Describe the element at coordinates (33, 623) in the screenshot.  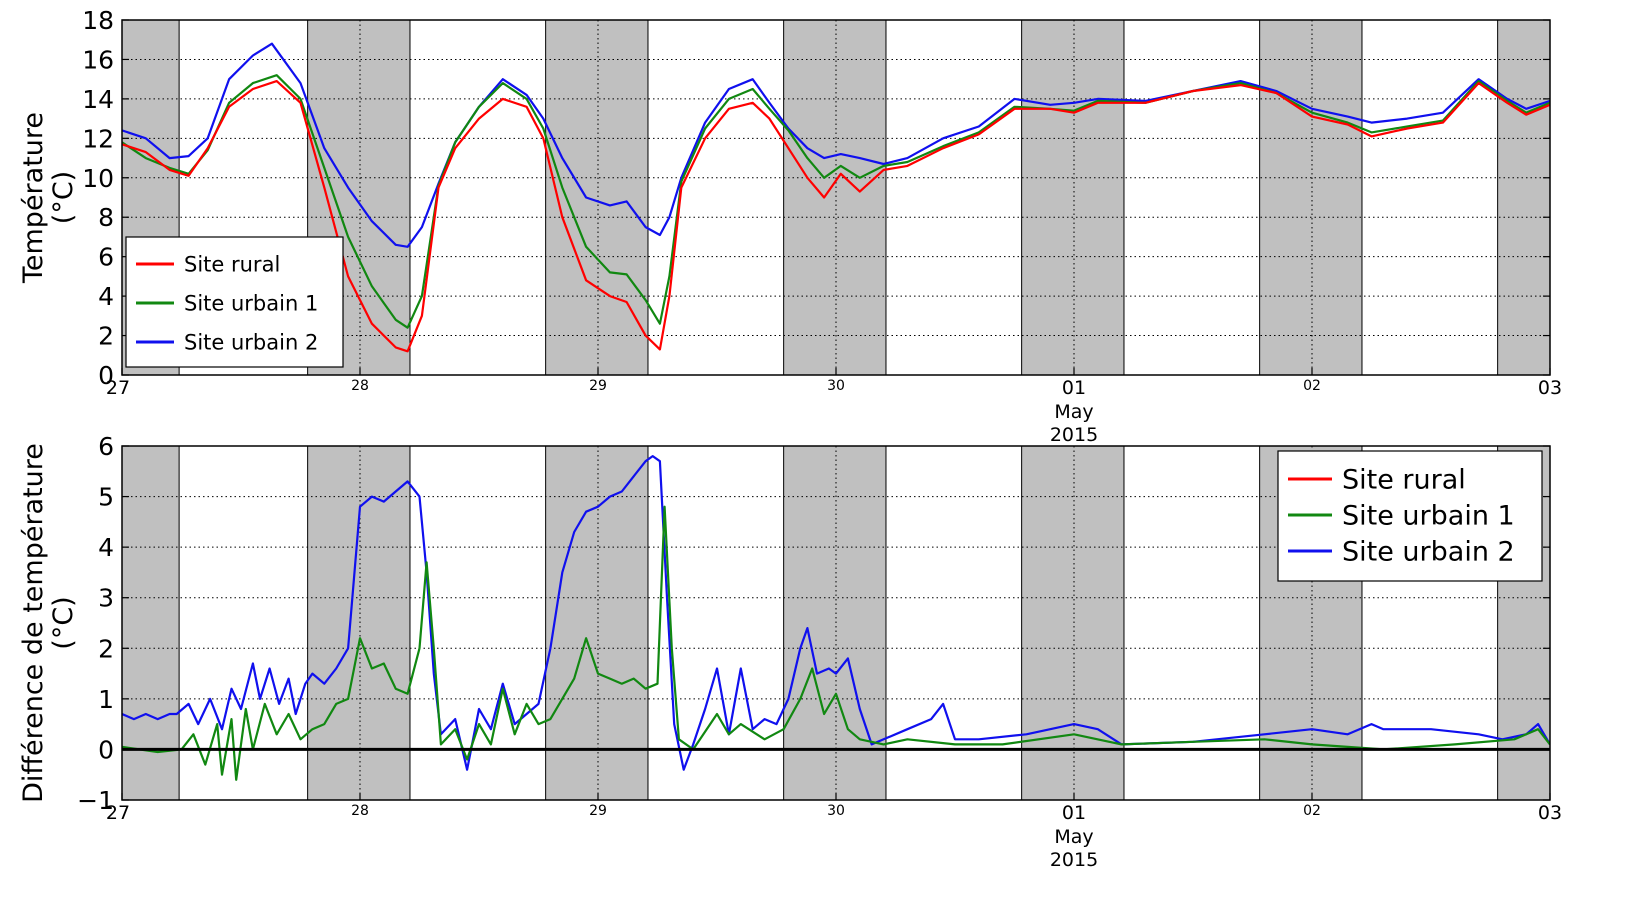
I see `y-axis-label: Différence de température` at that location.